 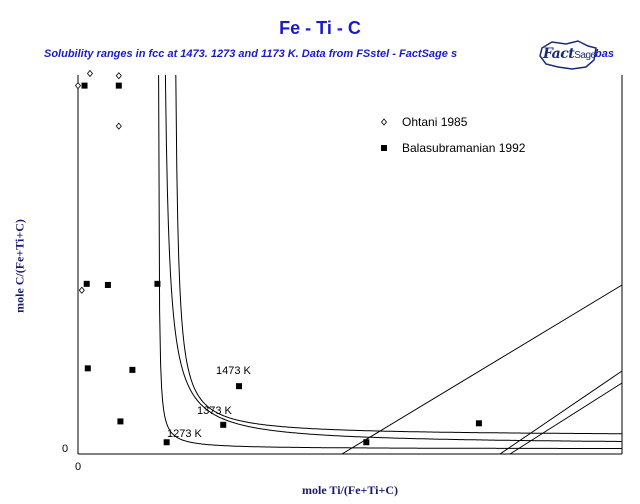 What do you see at coordinates (185, 434) in the screenshot?
I see `curve-label-1273K: 1273 K` at bounding box center [185, 434].